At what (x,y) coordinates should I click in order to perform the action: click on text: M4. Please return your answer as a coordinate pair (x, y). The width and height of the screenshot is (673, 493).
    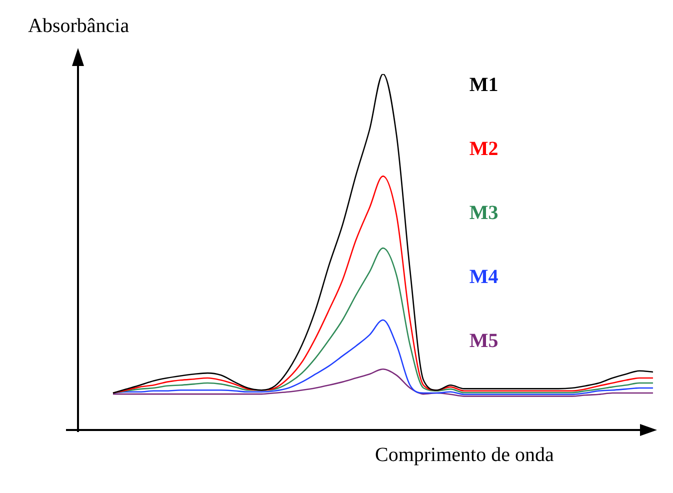
    Looking at the image, I should click on (483, 277).